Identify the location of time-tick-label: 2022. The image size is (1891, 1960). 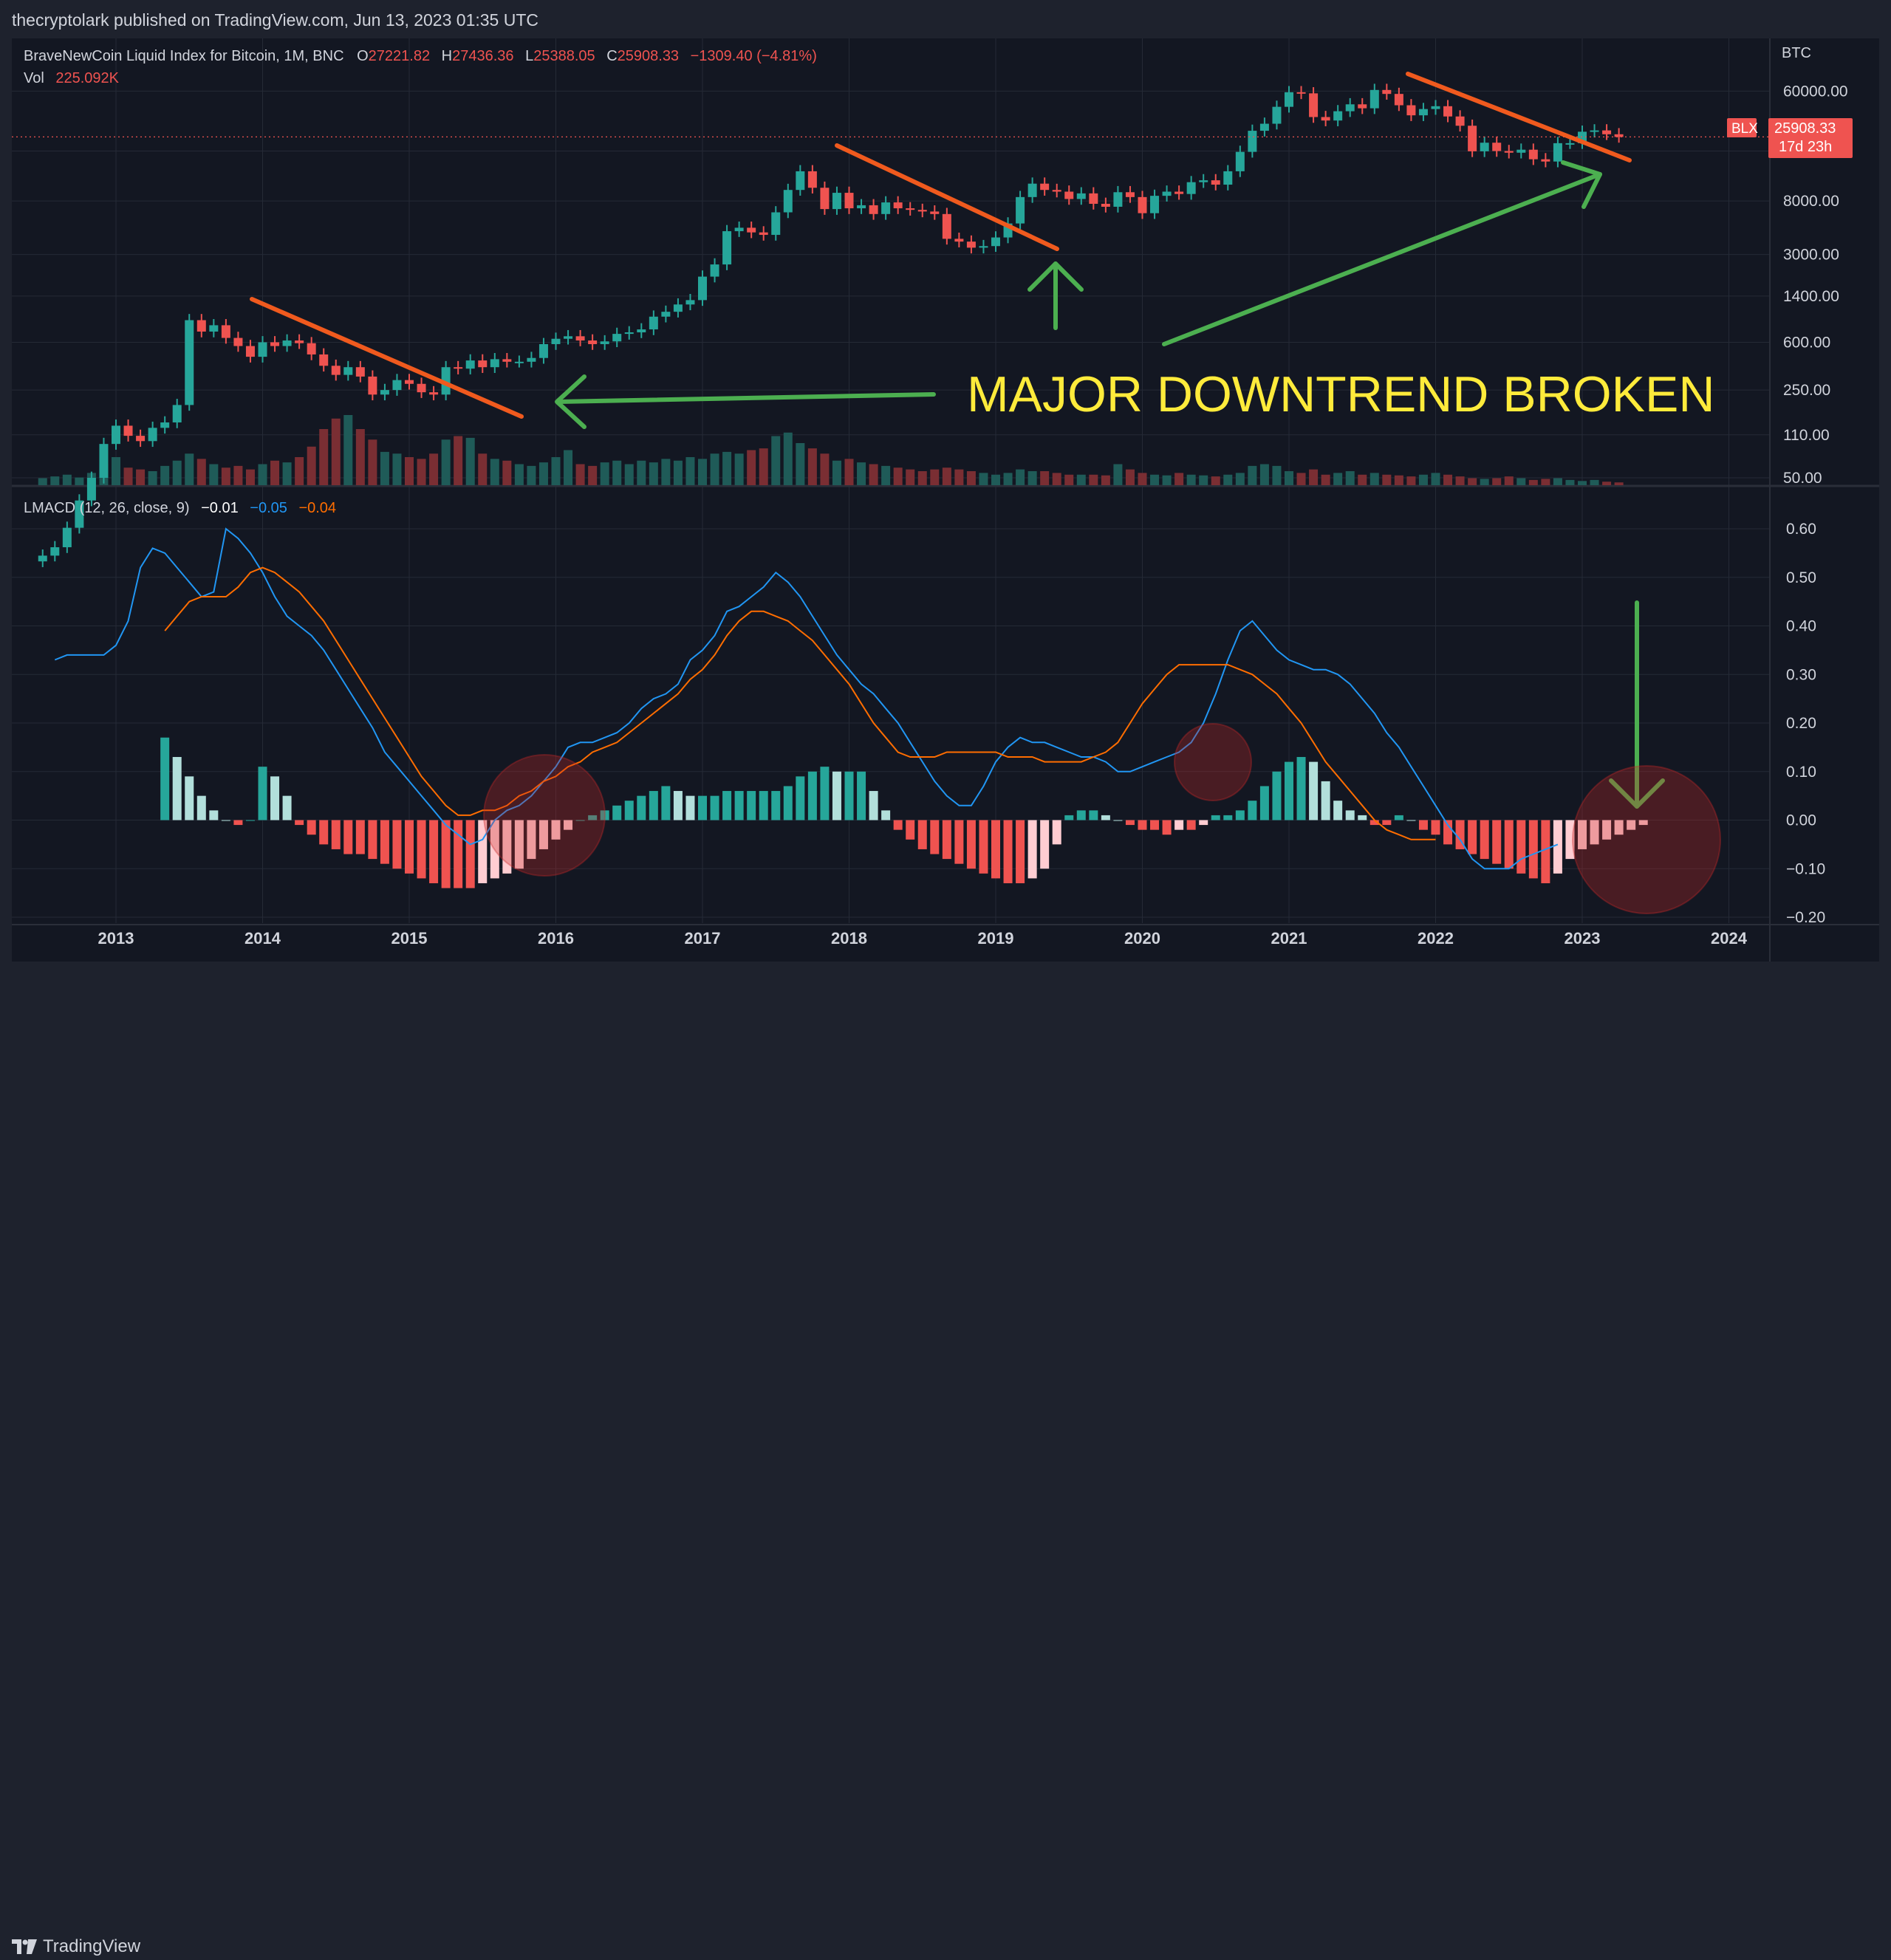
(1436, 938).